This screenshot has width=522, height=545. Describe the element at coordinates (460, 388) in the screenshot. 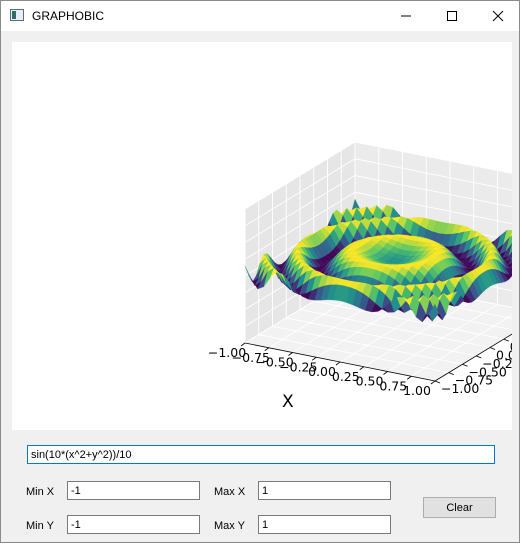

I see `y-tick-label: −1.00` at that location.